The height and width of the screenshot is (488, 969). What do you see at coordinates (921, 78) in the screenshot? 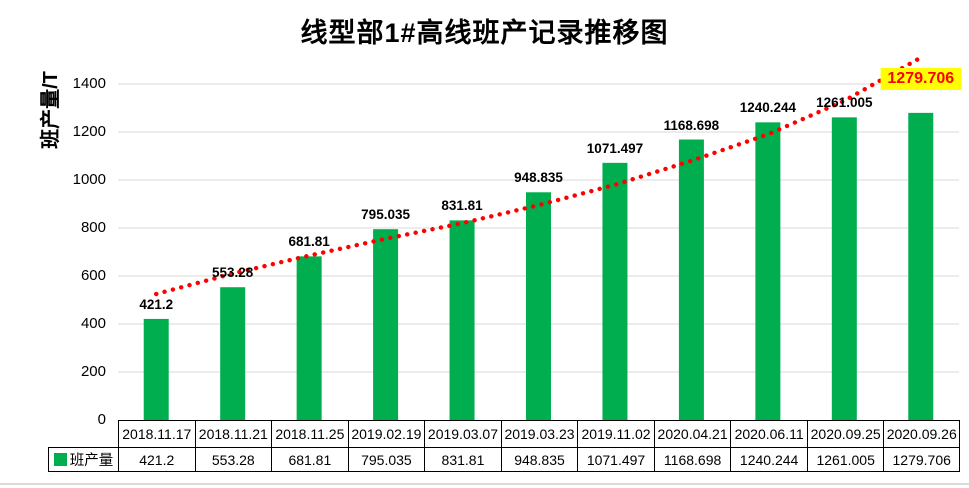
I see `bar-value-label-highlighted: 1279.706` at bounding box center [921, 78].